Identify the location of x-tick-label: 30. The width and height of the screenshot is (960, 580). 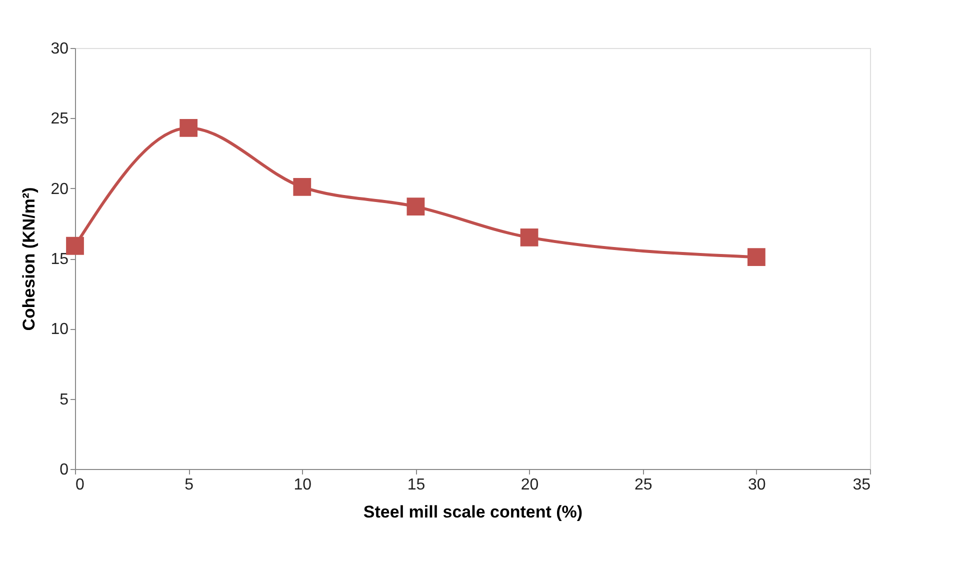
(757, 485).